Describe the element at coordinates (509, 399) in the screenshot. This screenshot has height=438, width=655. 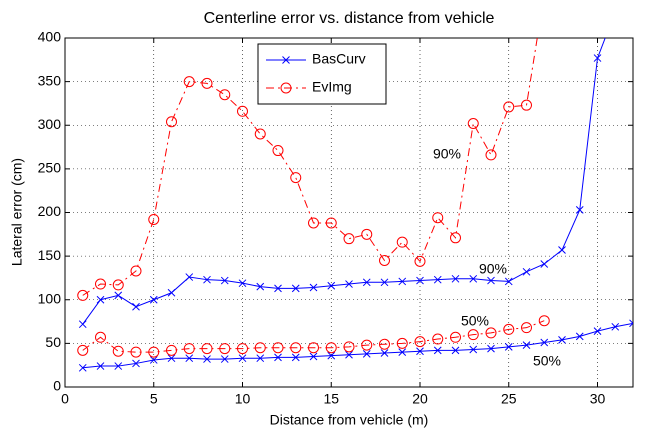
I see `x-tick-label: 25` at that location.